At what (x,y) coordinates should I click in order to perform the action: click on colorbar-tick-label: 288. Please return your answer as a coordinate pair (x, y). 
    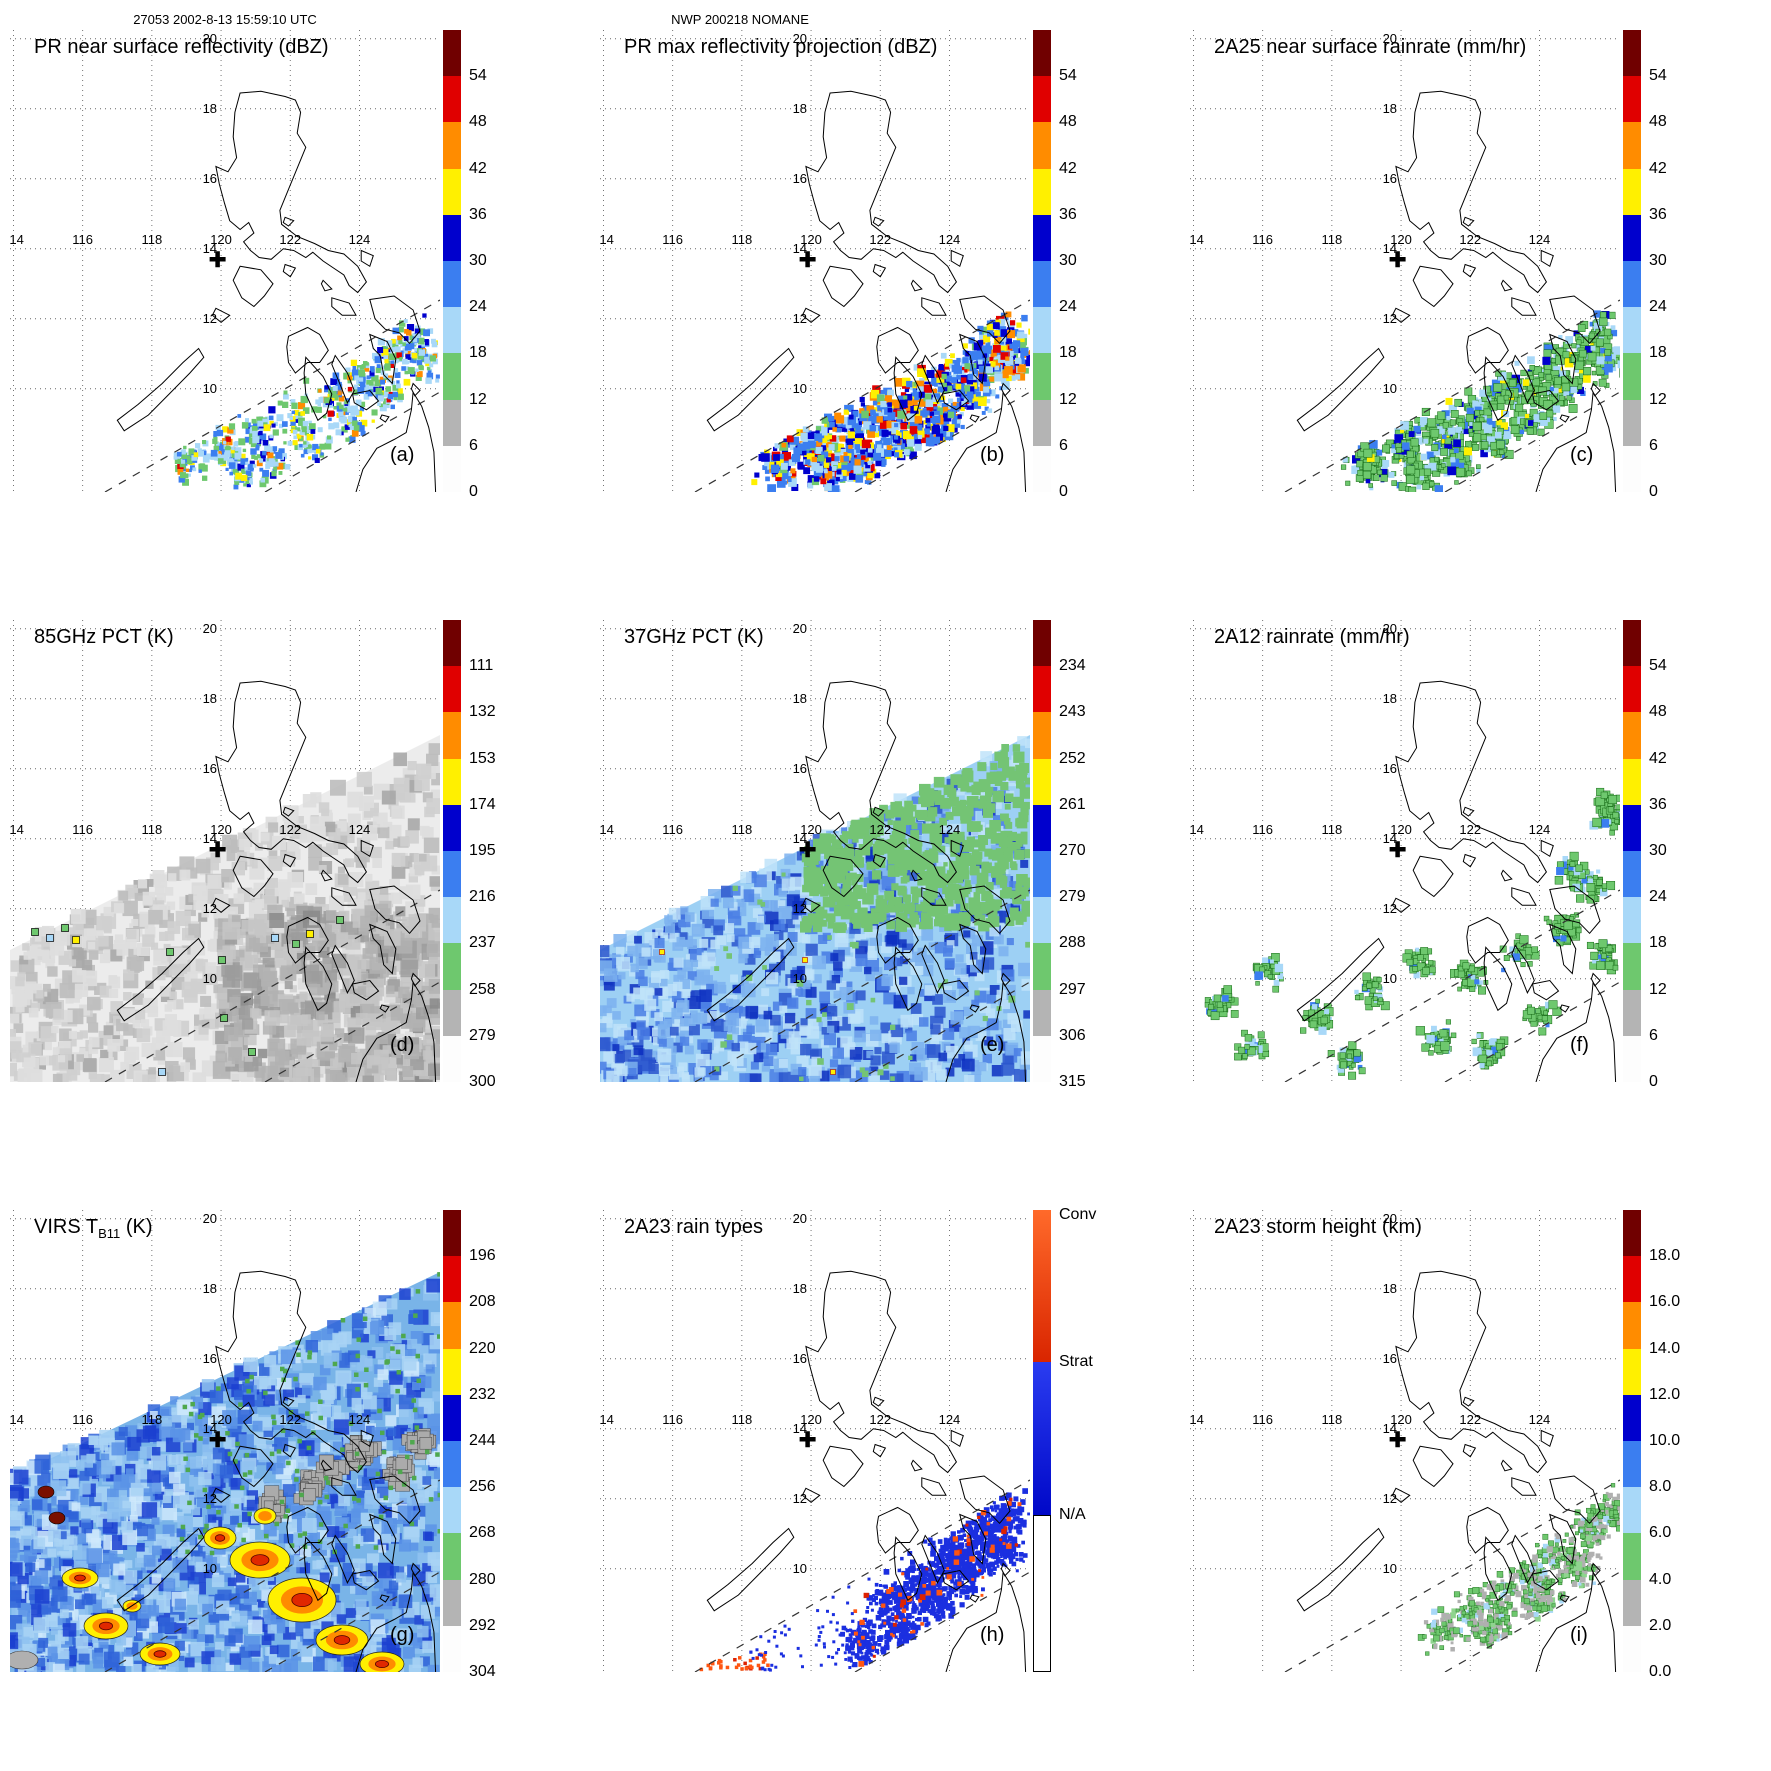
    Looking at the image, I should click on (1072, 943).